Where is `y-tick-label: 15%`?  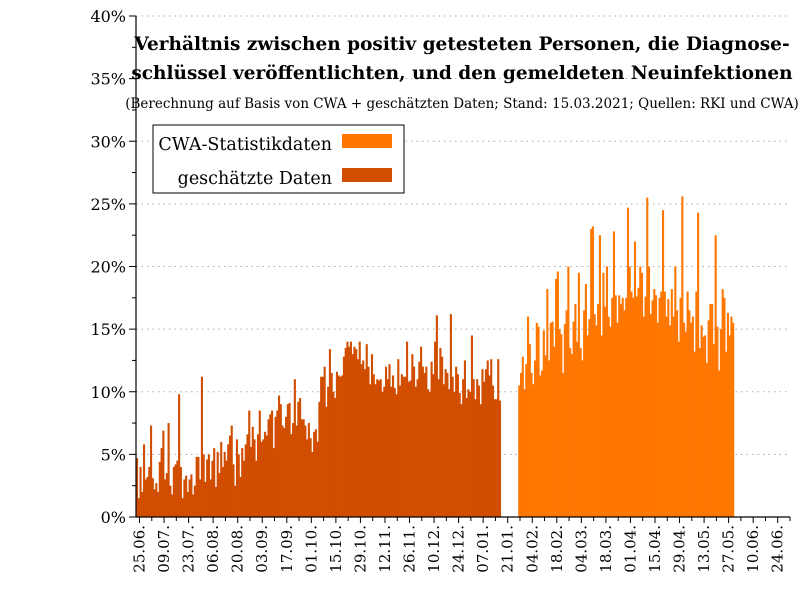
y-tick-label: 15% is located at coordinates (108, 329).